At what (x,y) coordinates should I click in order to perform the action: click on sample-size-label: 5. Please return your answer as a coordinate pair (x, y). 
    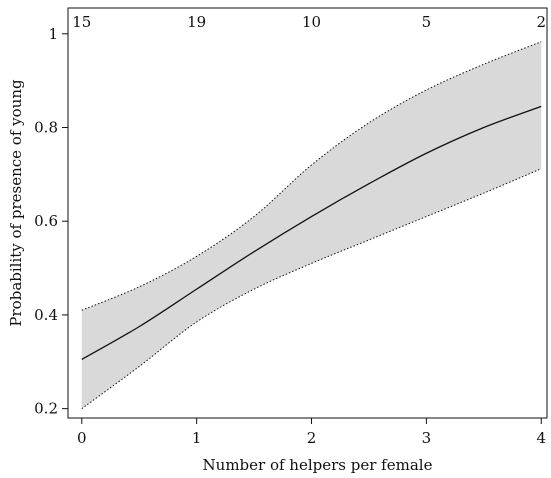
    Looking at the image, I should click on (427, 22).